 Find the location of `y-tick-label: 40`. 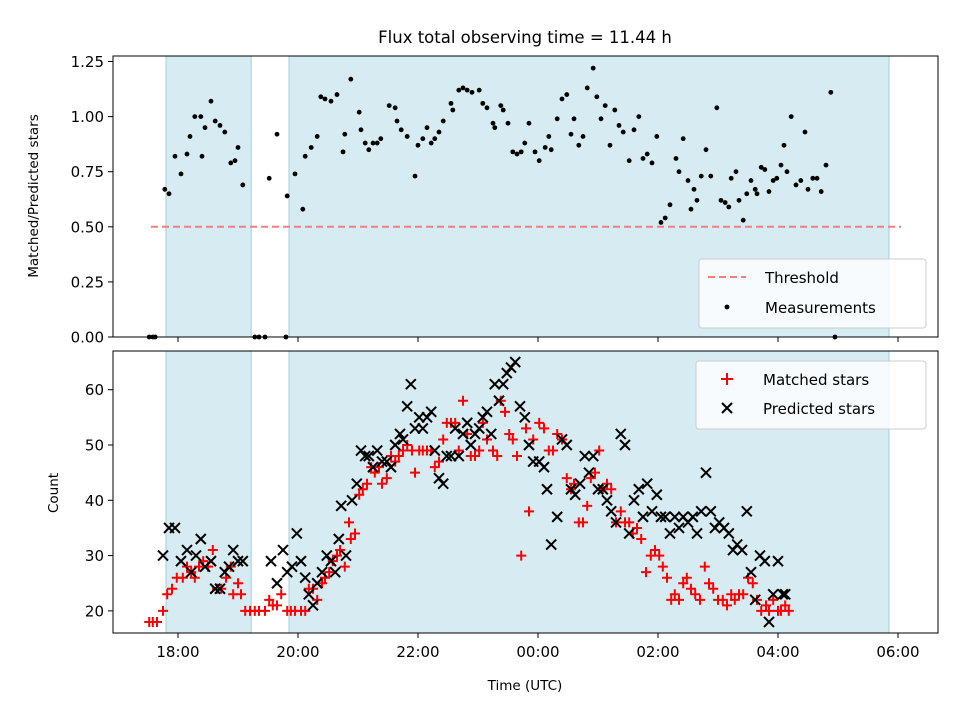

y-tick-label: 40 is located at coordinates (94, 501).